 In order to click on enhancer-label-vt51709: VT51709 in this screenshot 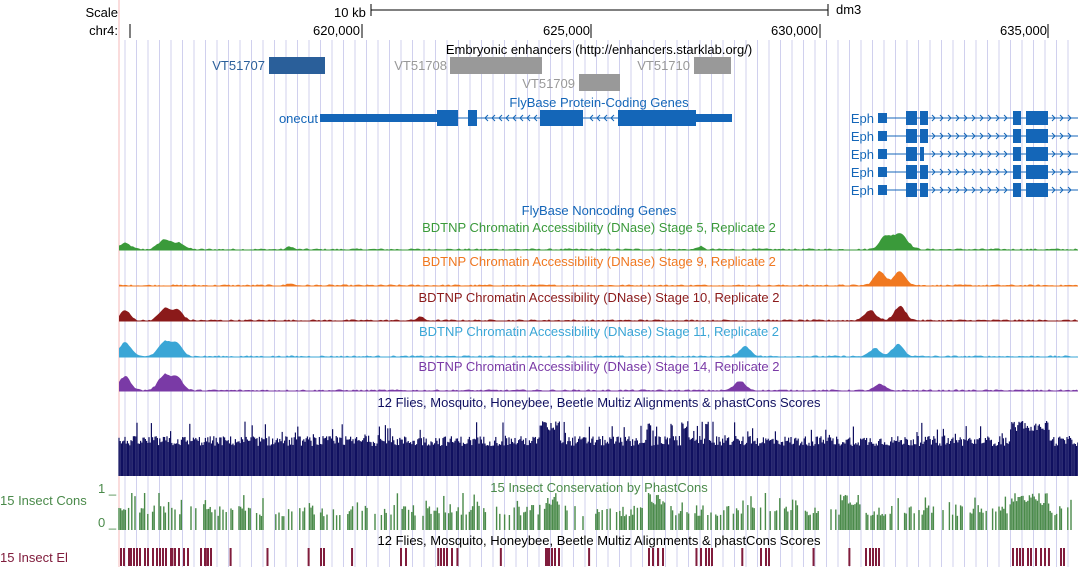, I will do `click(548, 83)`.